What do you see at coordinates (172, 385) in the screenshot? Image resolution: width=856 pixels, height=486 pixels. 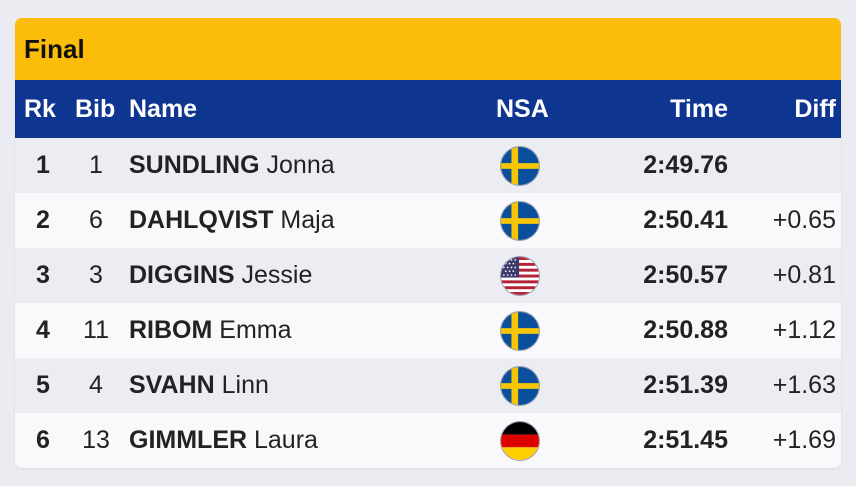 I see `athlete-surname: SVAHN` at bounding box center [172, 385].